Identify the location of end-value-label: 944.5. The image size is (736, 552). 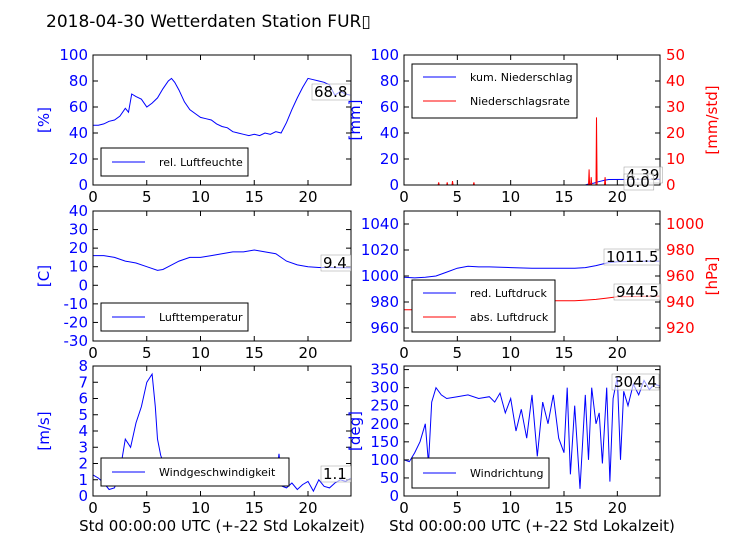
(637, 292).